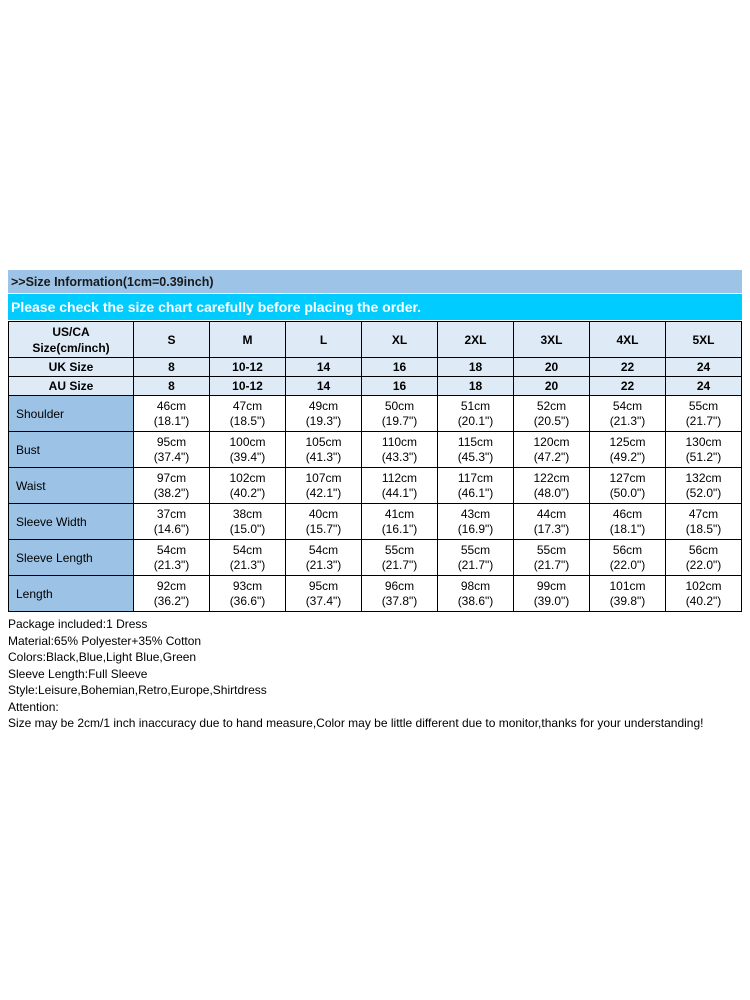 The image size is (750, 1000). I want to click on measurement-cell: 127cm (50.0"), so click(627, 485).